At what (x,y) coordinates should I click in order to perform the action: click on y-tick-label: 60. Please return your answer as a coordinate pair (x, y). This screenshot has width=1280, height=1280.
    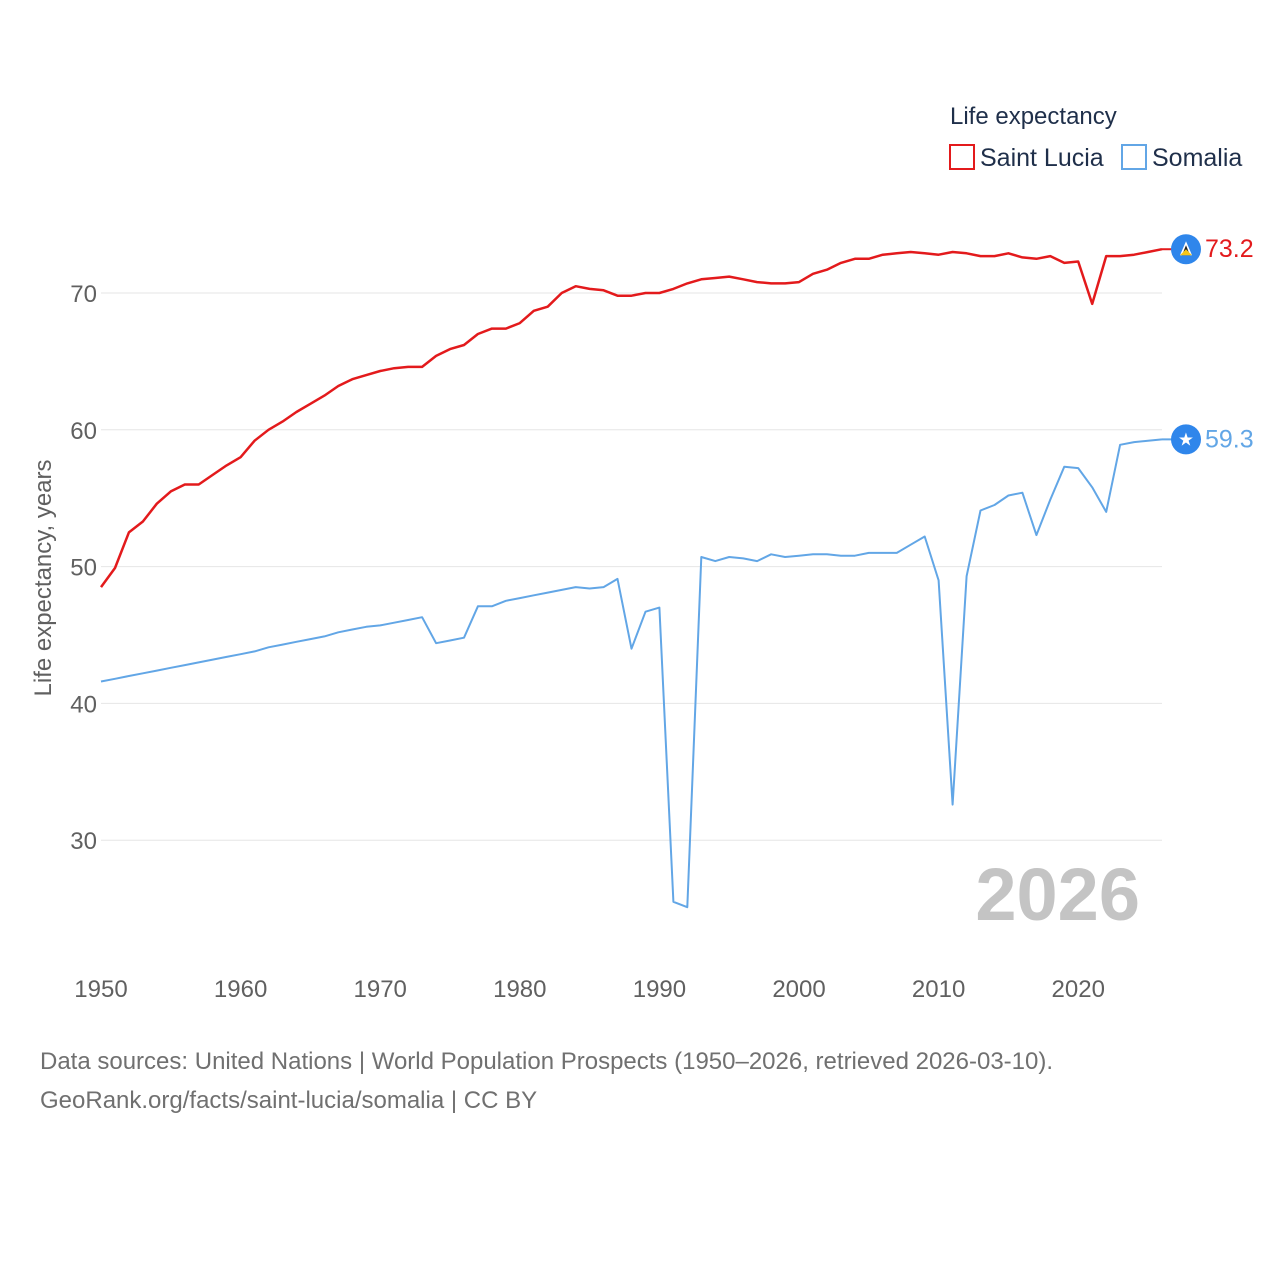
    Looking at the image, I should click on (83, 431).